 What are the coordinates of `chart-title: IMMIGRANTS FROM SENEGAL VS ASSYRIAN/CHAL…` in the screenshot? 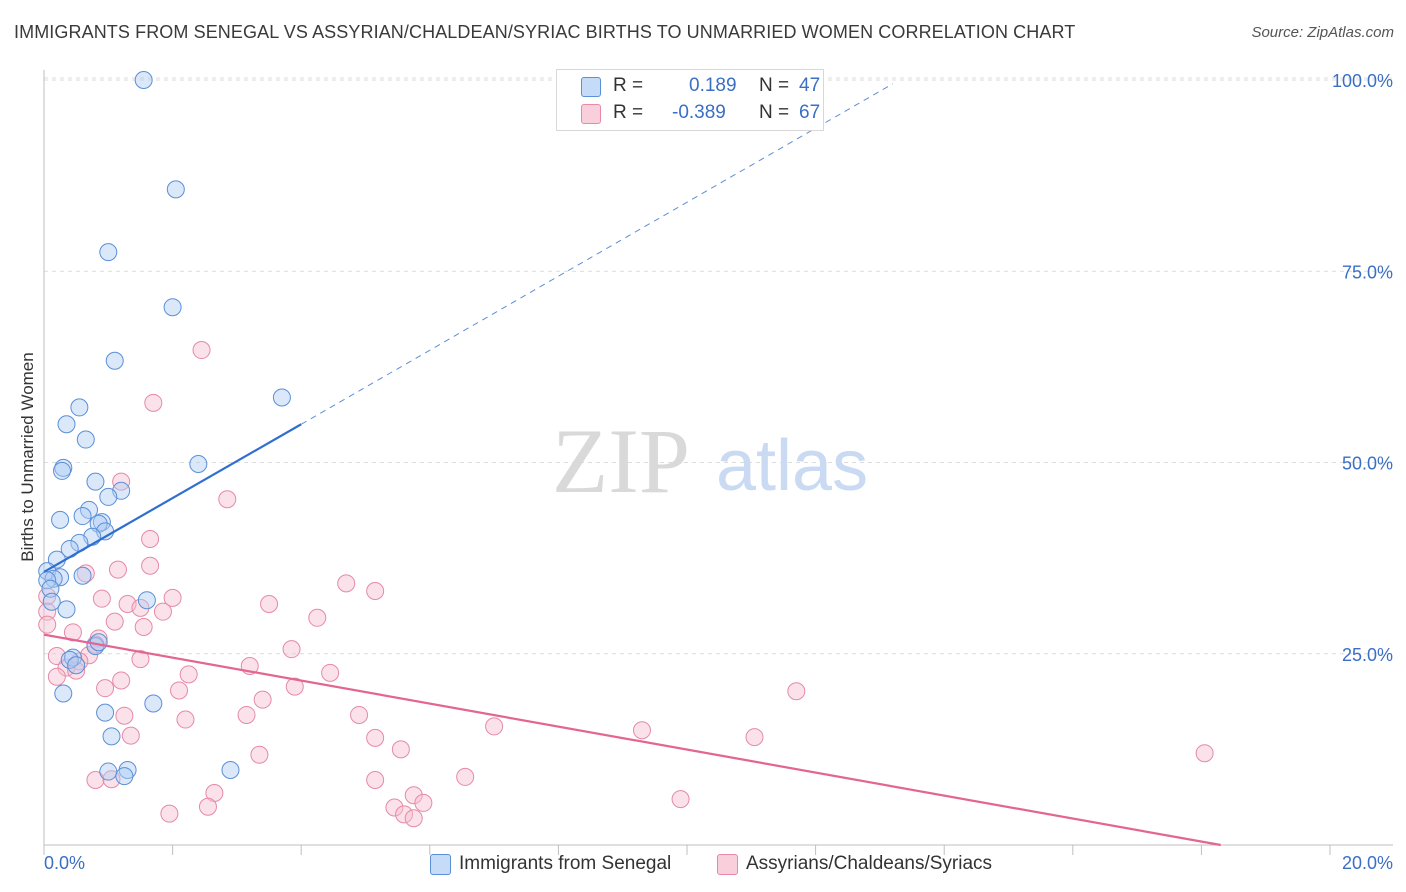 It's located at (545, 32).